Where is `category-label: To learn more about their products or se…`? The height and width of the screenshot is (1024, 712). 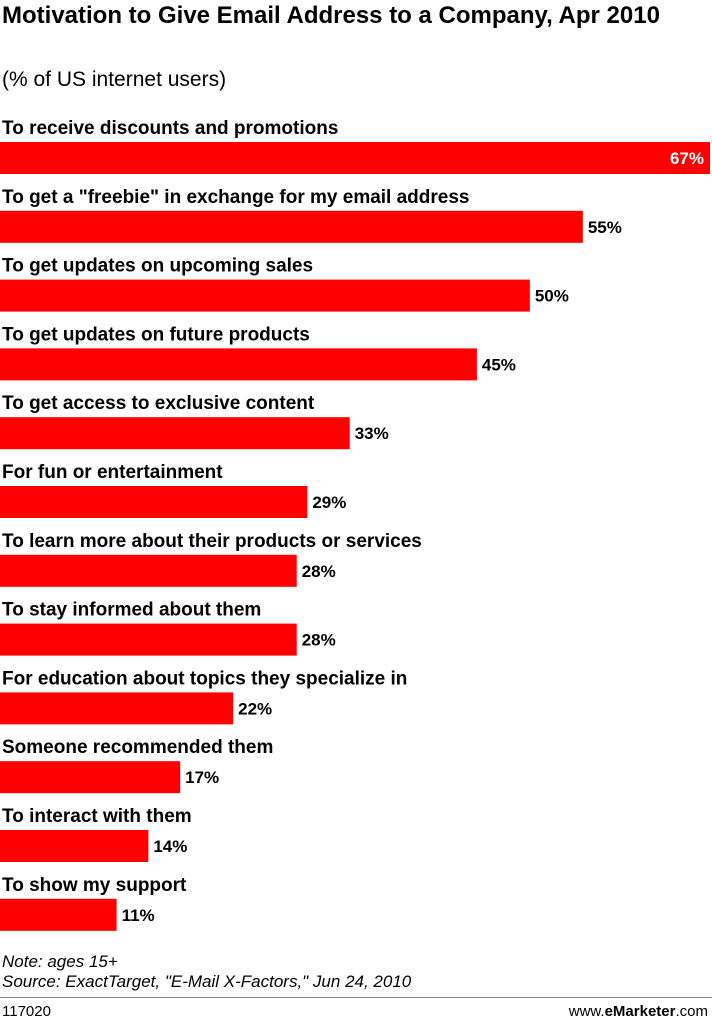 category-label: To learn more about their products or se… is located at coordinates (212, 541).